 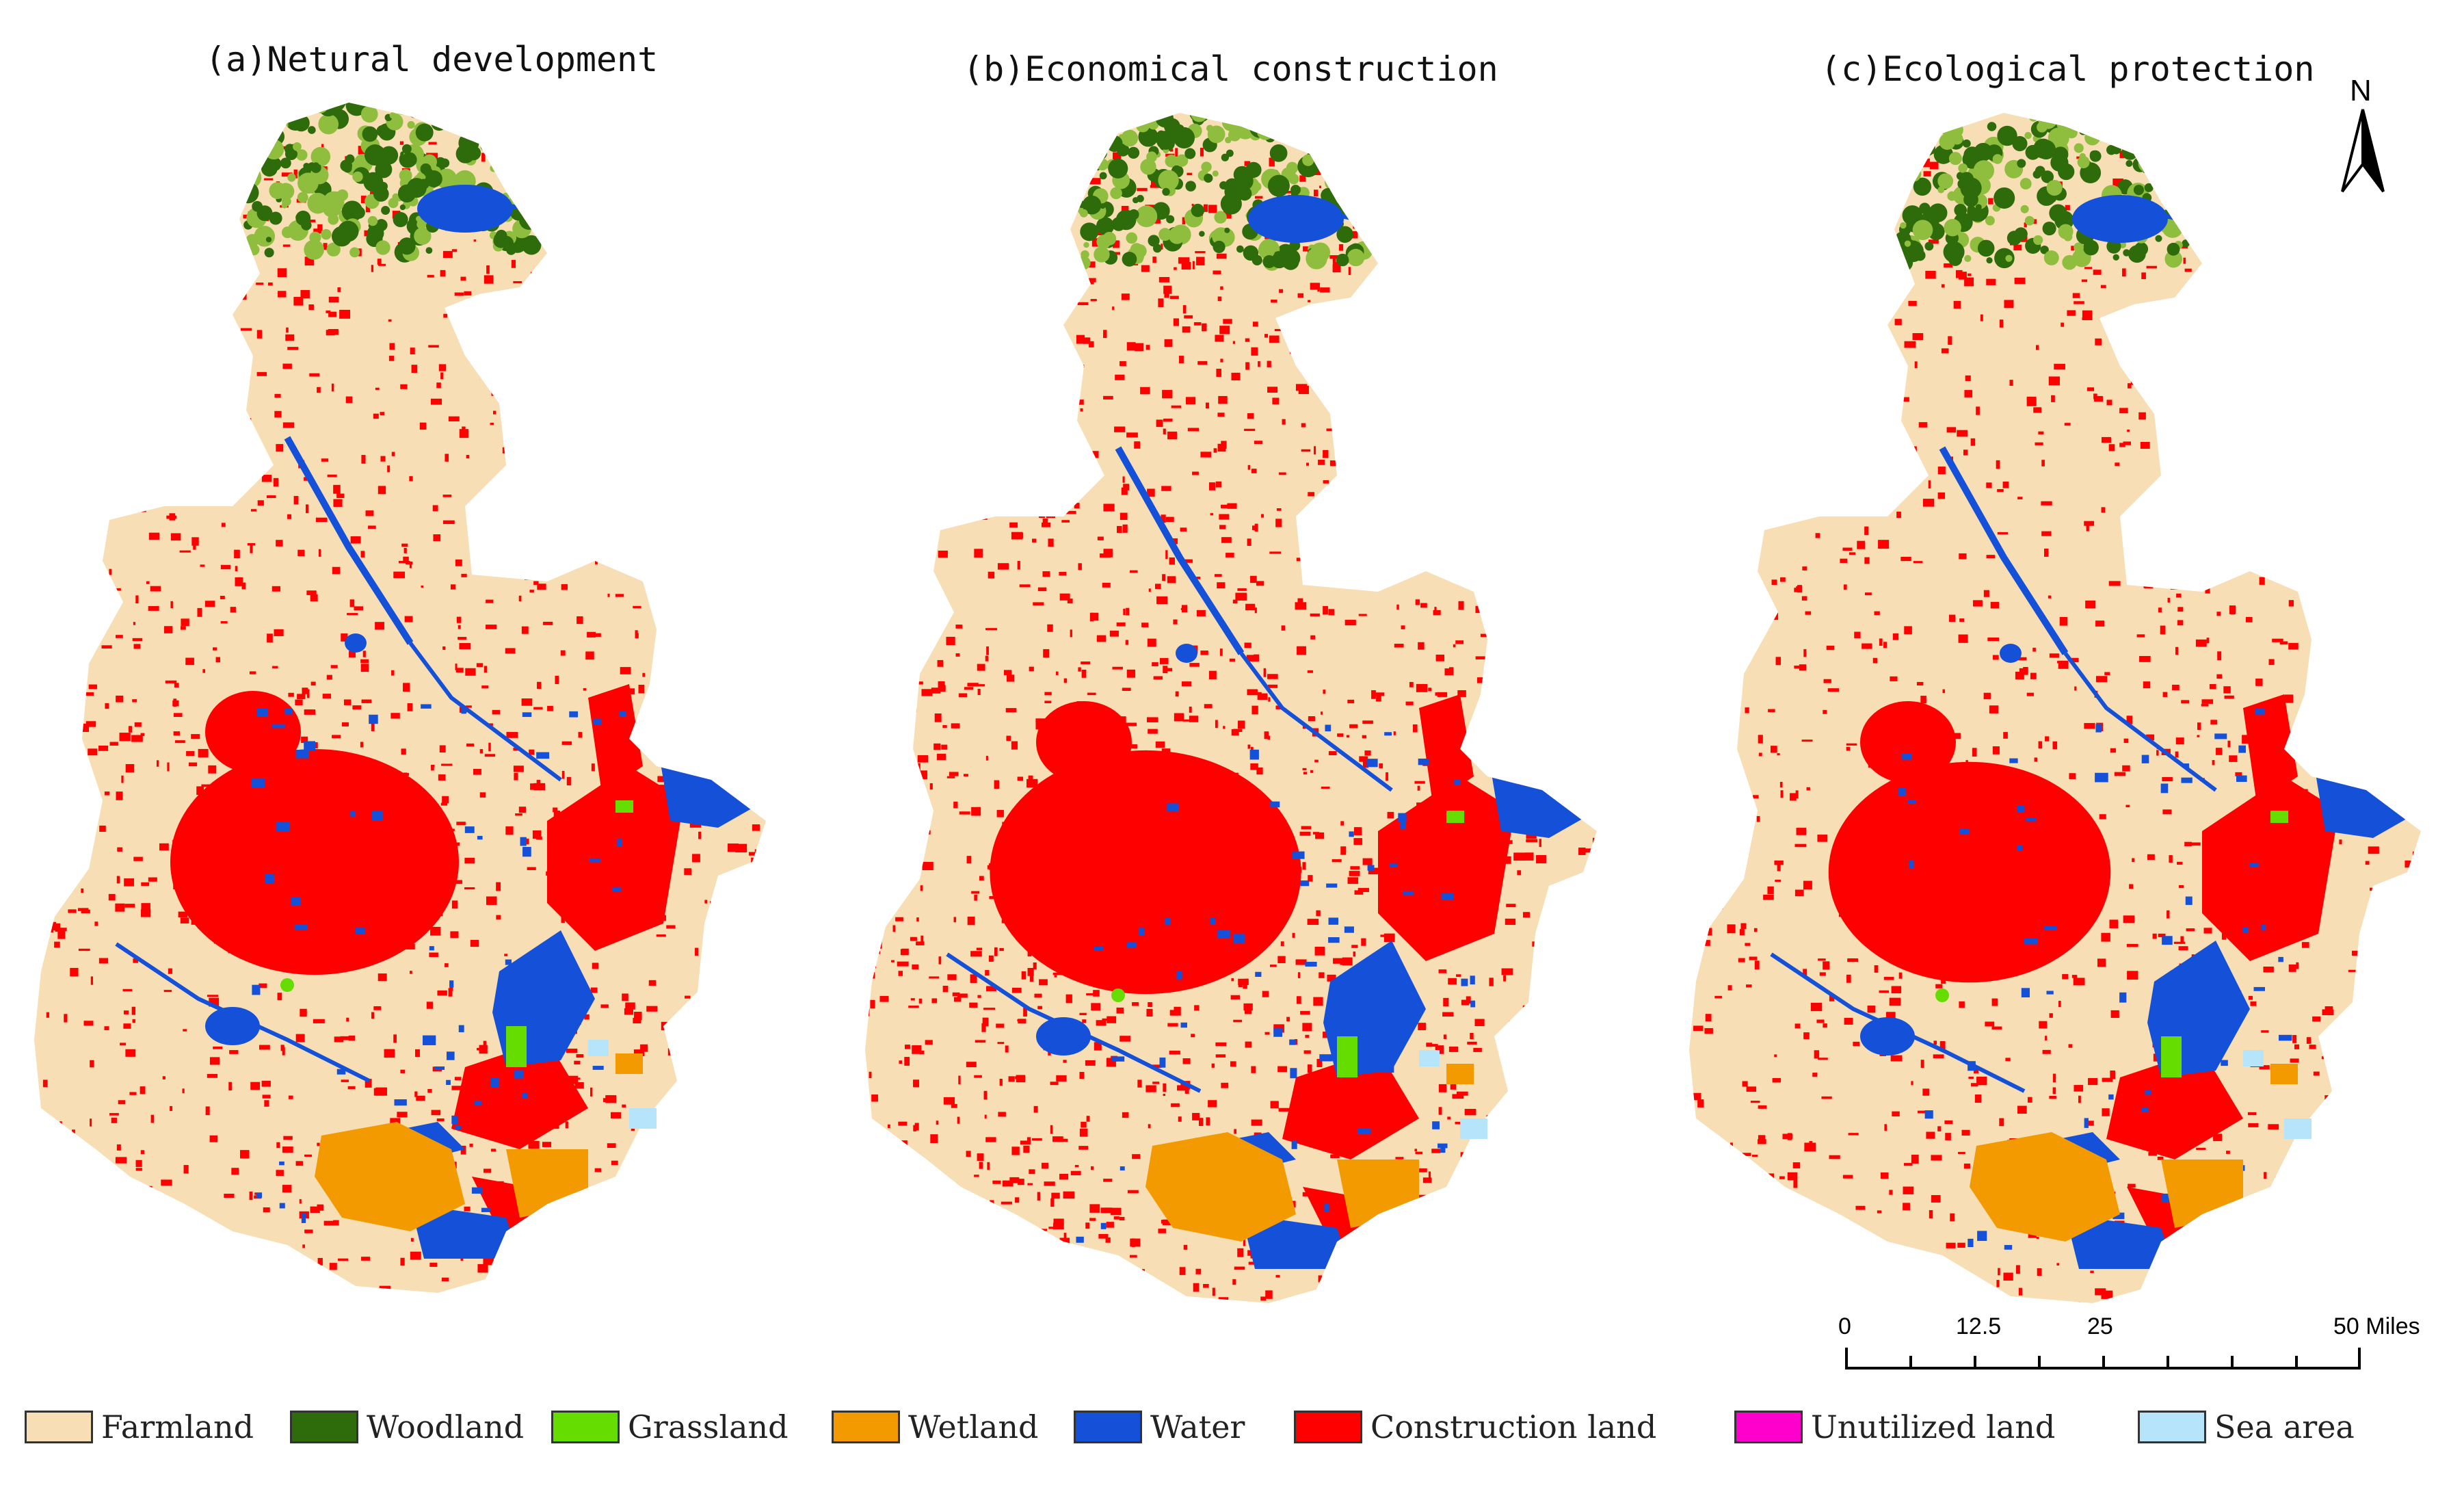 I want to click on legend-item-grassland: Grassland, so click(x=670, y=1427).